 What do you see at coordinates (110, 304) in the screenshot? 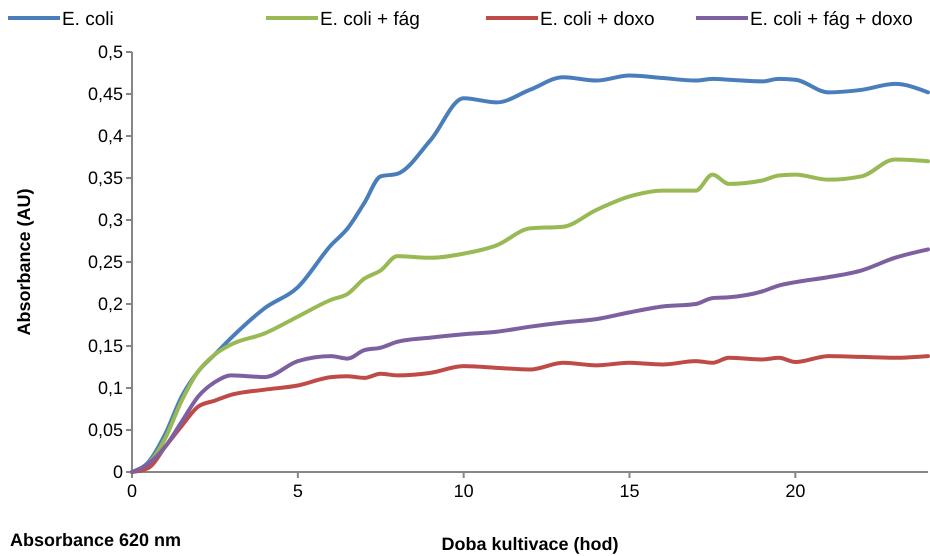
I see `y-tick-label: 0,2` at bounding box center [110, 304].